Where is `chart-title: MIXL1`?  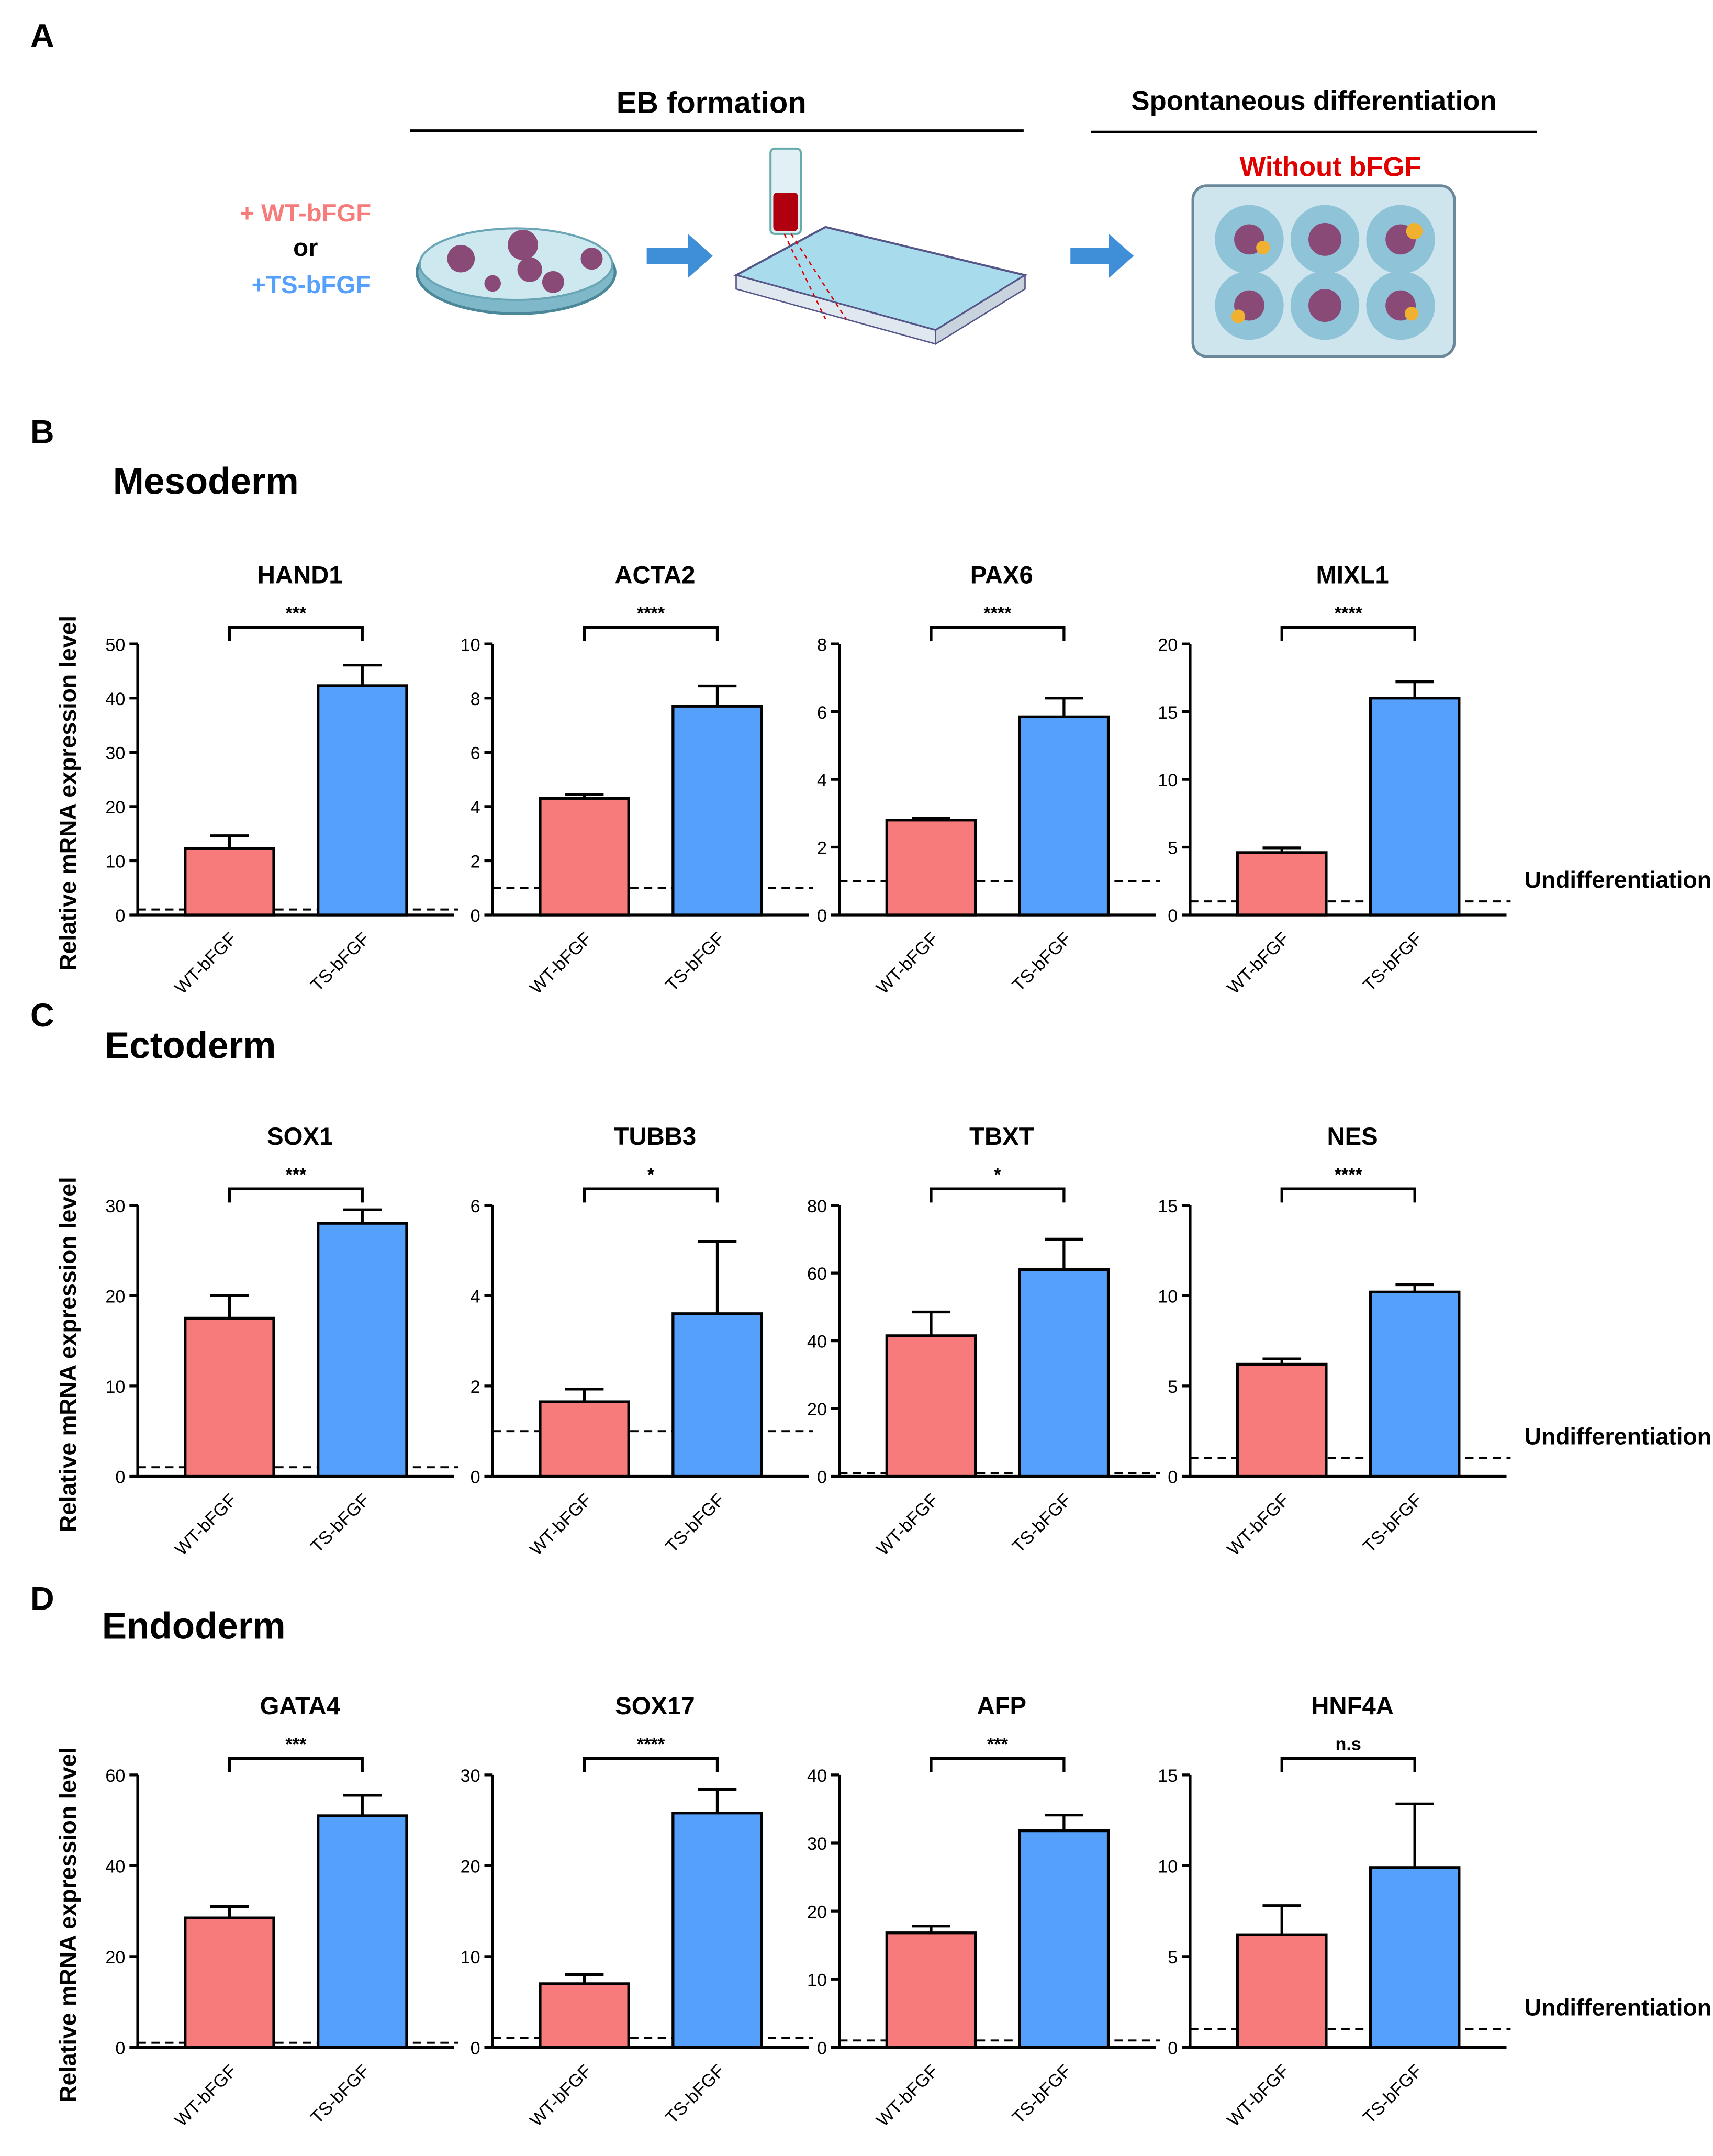
chart-title: MIXL1 is located at coordinates (1353, 575).